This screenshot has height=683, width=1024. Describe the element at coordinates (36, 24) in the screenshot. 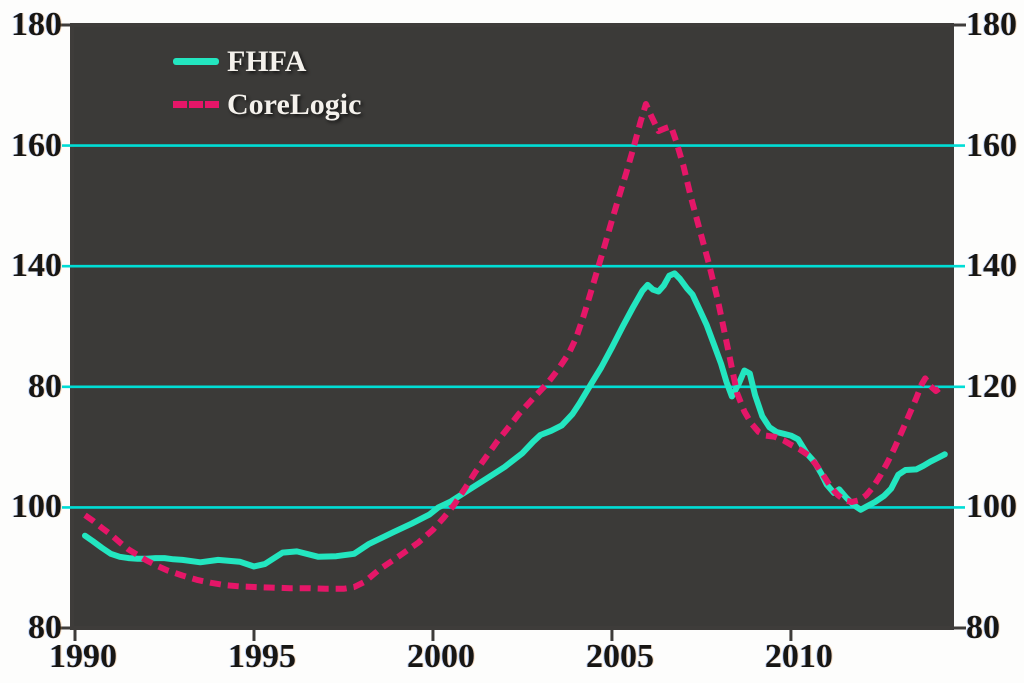

I see `y-axis-label-left-0: 180` at that location.